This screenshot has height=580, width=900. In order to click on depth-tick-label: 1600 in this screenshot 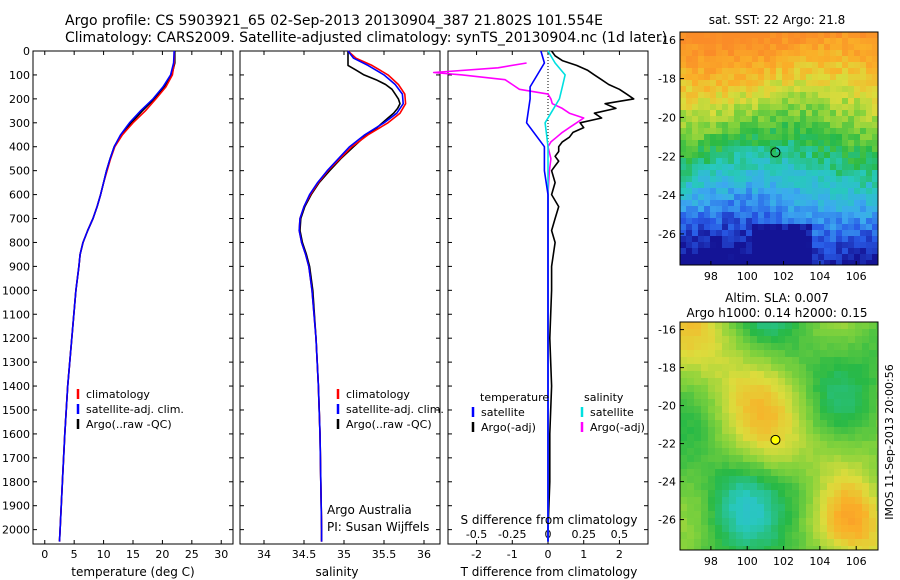, I will do `click(16, 434)`.